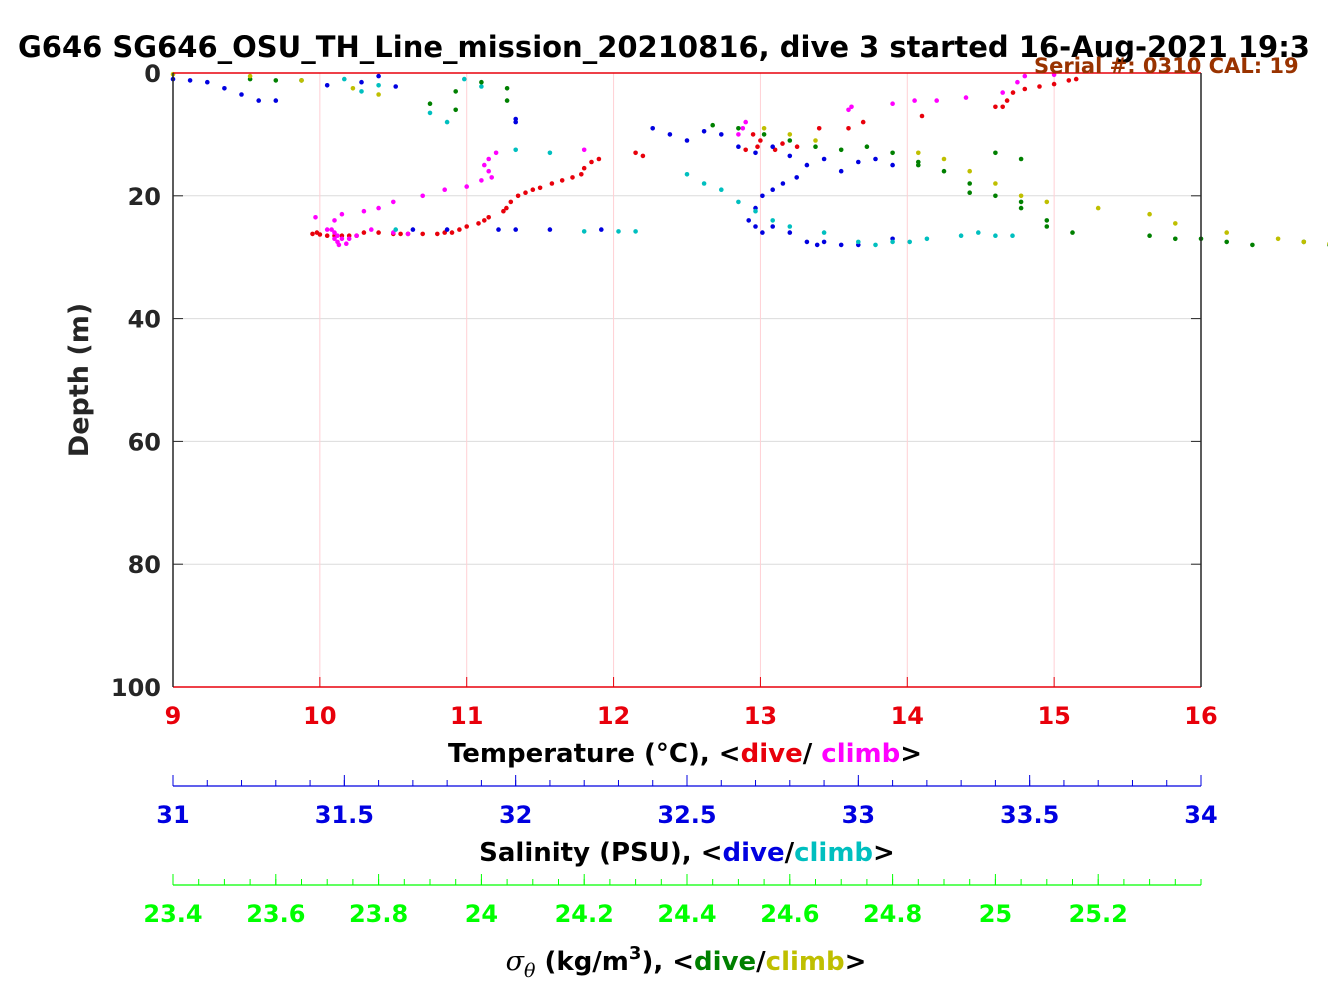 The width and height of the screenshot is (1328, 996). I want to click on salinity-tick-label: 33, so click(858, 815).